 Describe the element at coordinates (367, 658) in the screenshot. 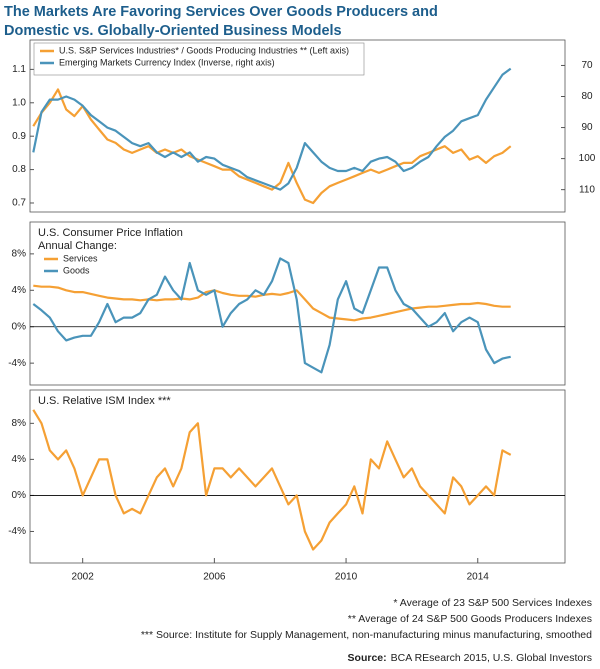

I see `source-label: Source:` at that location.